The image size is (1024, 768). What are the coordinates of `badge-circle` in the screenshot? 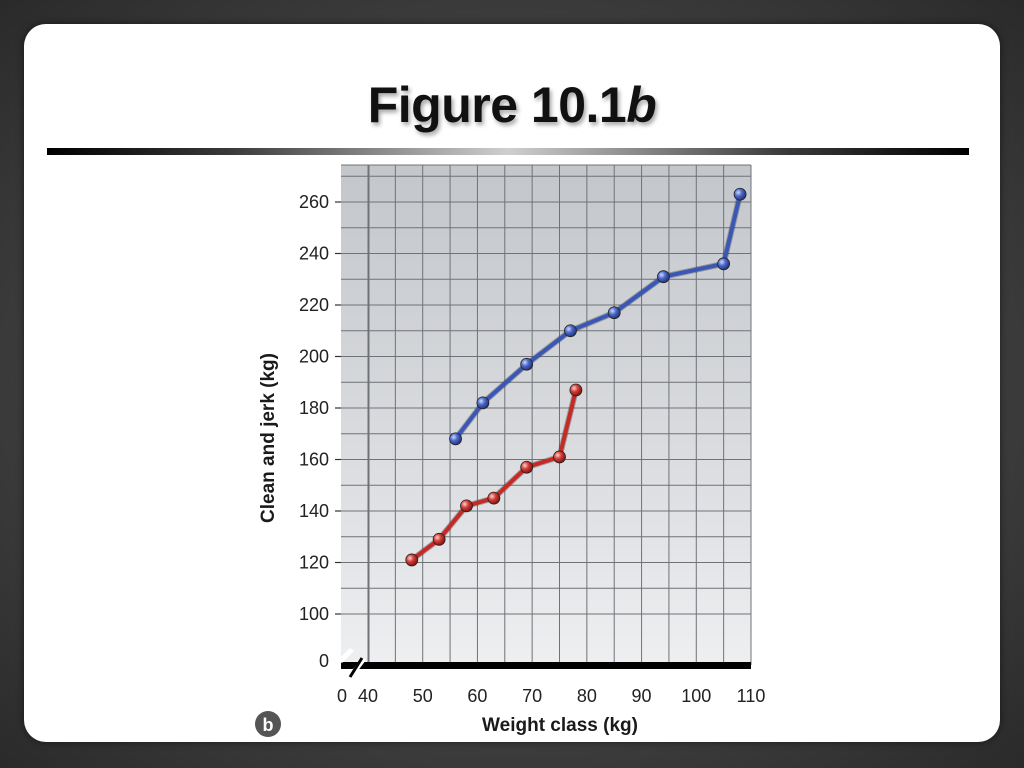 It's located at (268, 724).